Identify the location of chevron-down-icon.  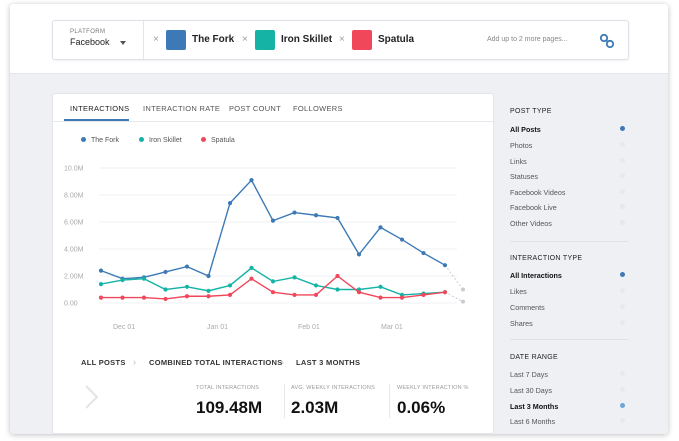
(123, 43).